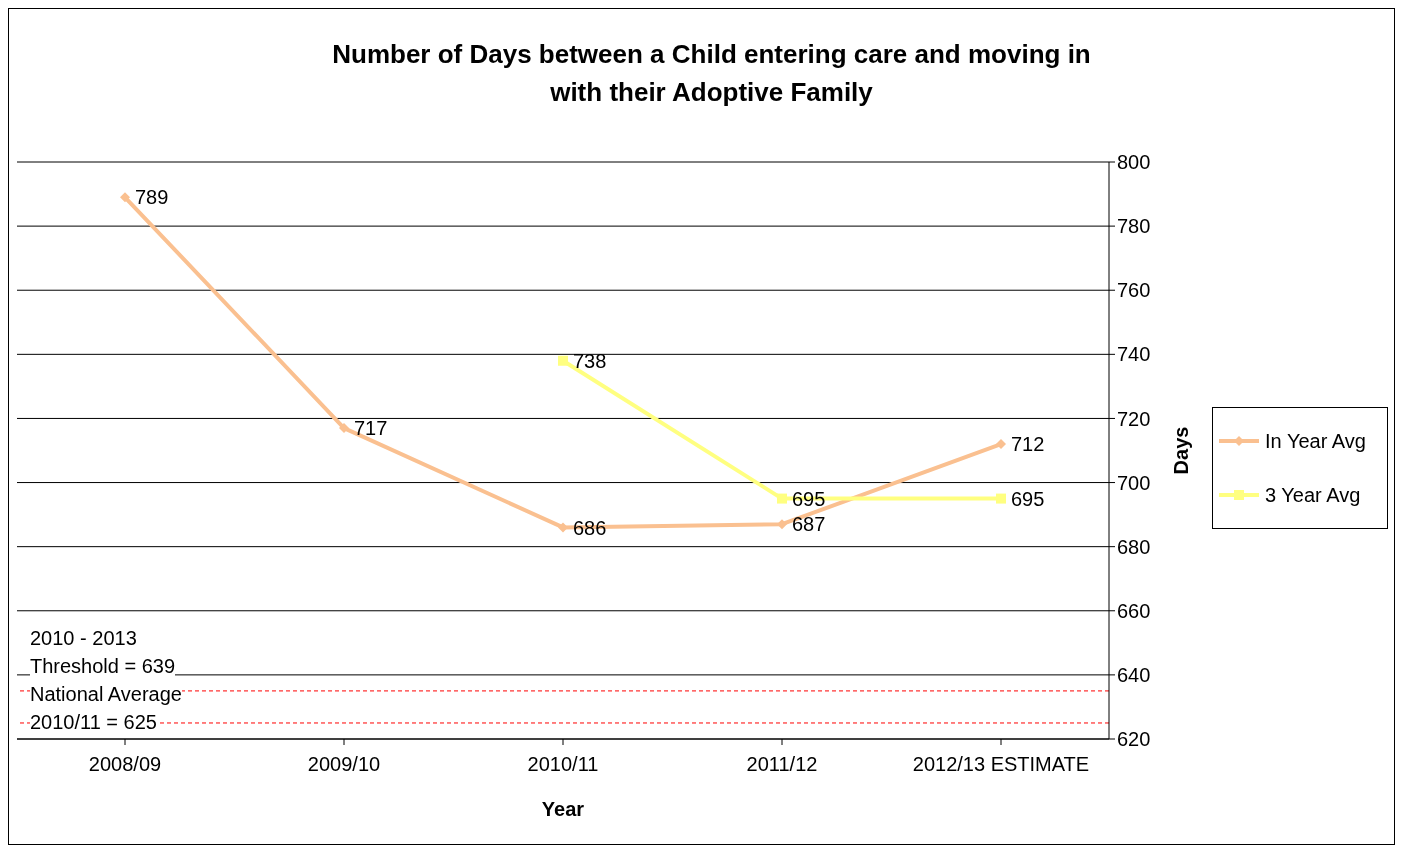 Image resolution: width=1403 pixels, height=853 pixels. What do you see at coordinates (152, 197) in the screenshot?
I see `data-label: 789` at bounding box center [152, 197].